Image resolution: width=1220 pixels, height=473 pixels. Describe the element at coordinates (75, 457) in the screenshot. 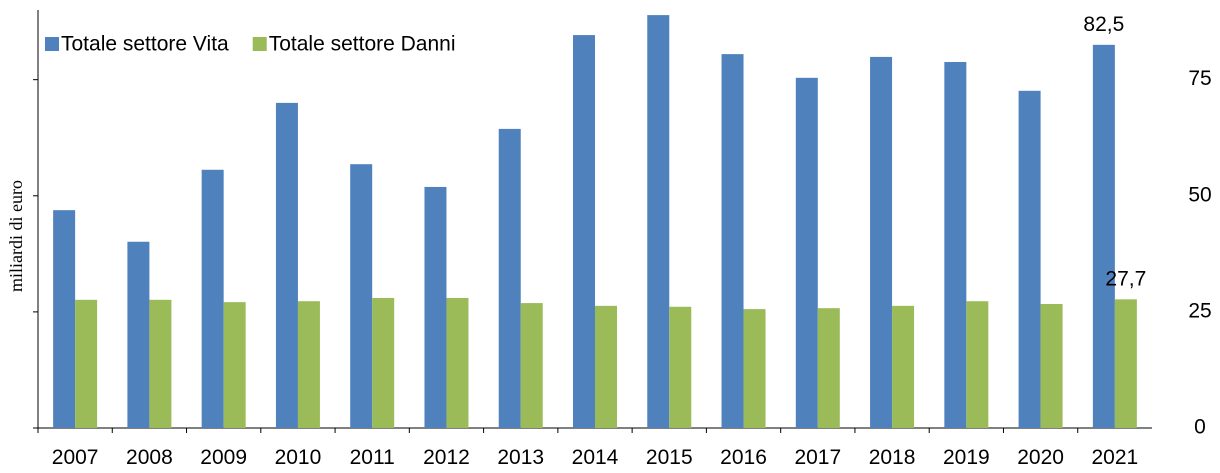

I see `x-tick-label: 2007` at that location.